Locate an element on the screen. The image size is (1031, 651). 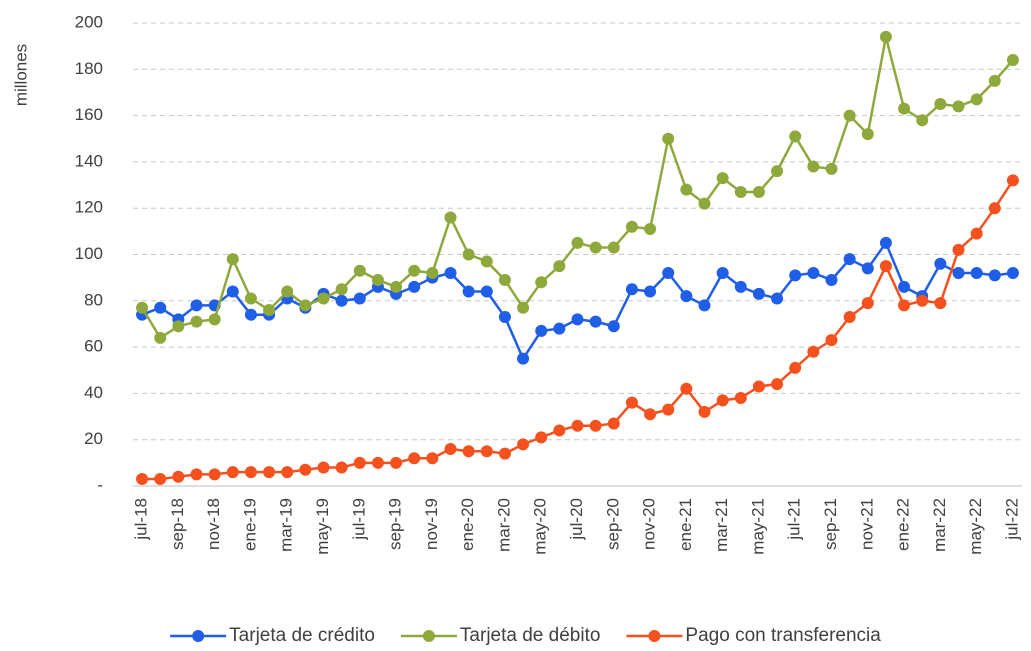
y-tick-label: 140 is located at coordinates (89, 160).